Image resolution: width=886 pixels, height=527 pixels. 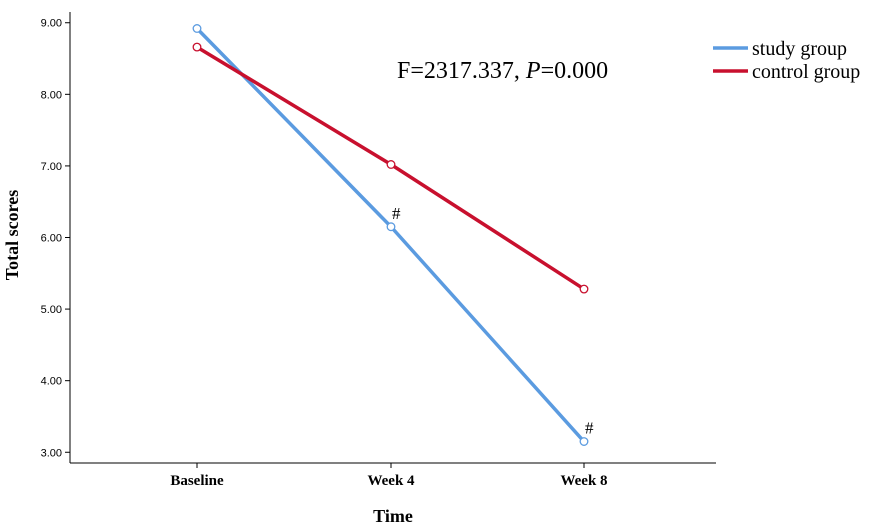 What do you see at coordinates (799, 49) in the screenshot?
I see `legend-label-study-group: study group` at bounding box center [799, 49].